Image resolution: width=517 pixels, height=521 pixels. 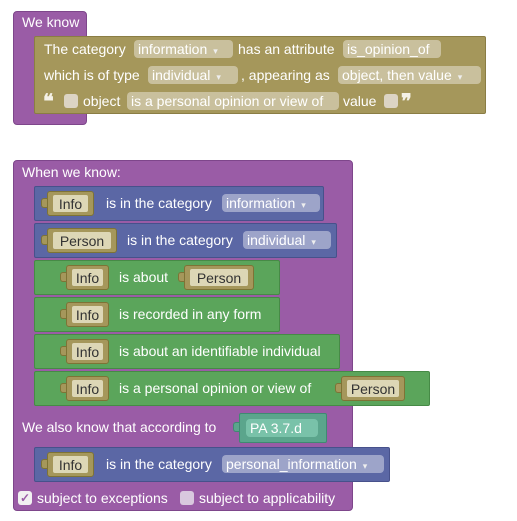 I want to click on applicability-label: subject to applicability, so click(x=267, y=498).